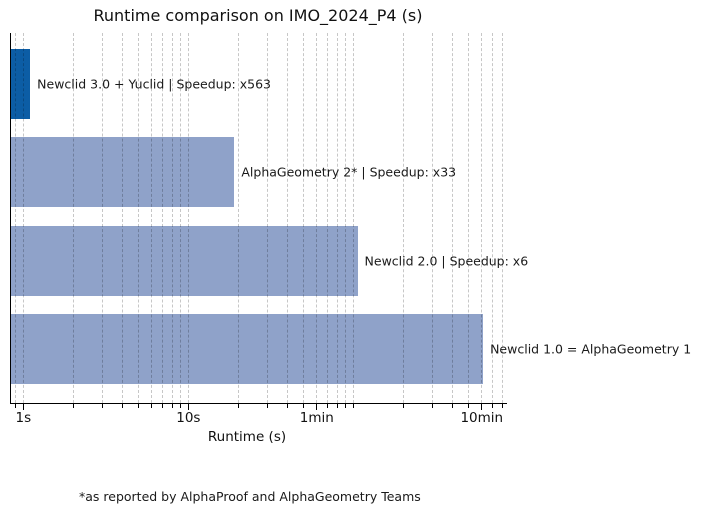 This screenshot has height=515, width=721. Describe the element at coordinates (188, 418) in the screenshot. I see `x-tick-label-1: 10s` at that location.